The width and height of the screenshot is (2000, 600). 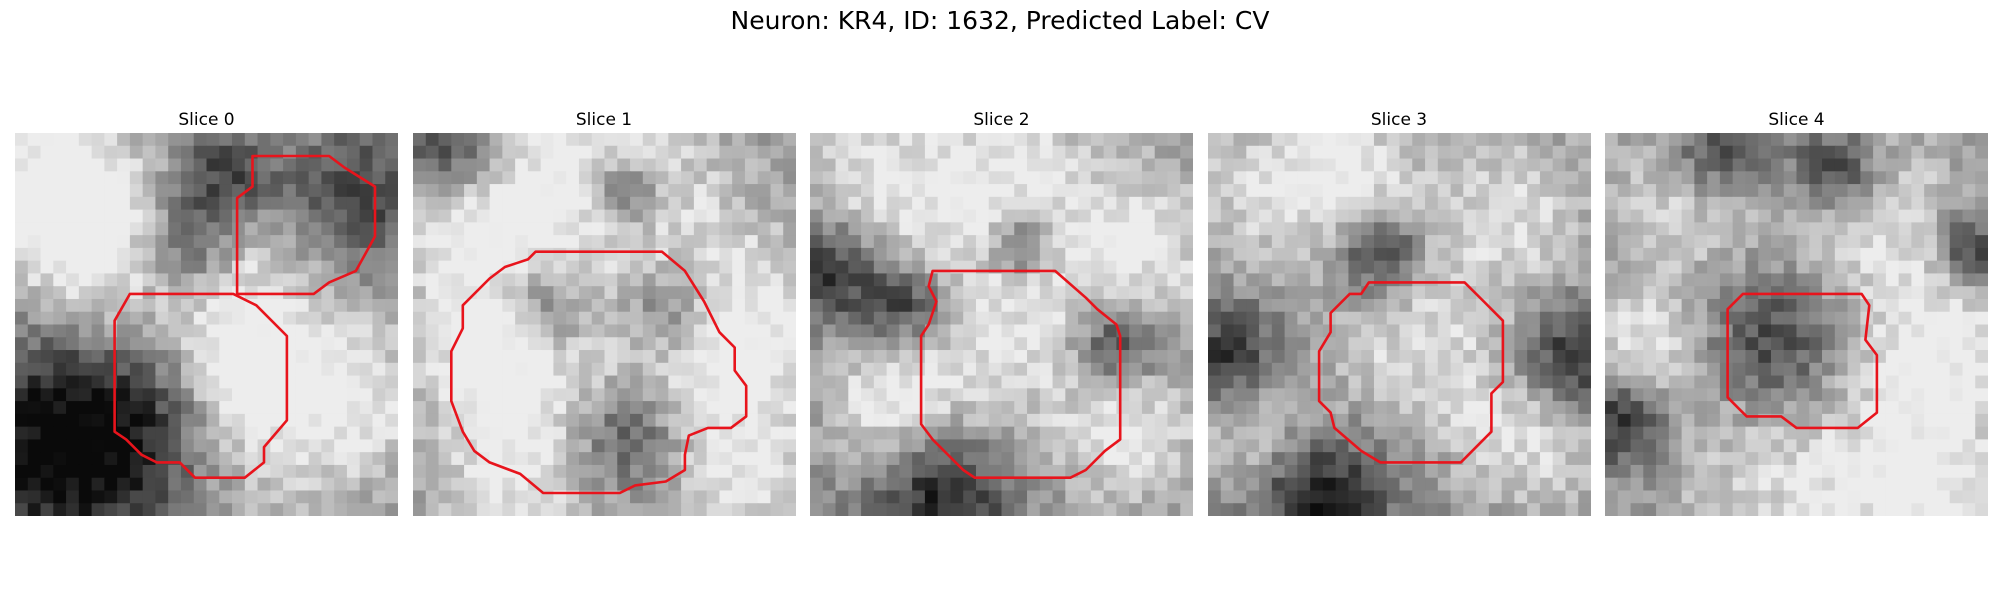 I want to click on slice-panel-2: Slice 2, so click(x=1001, y=311).